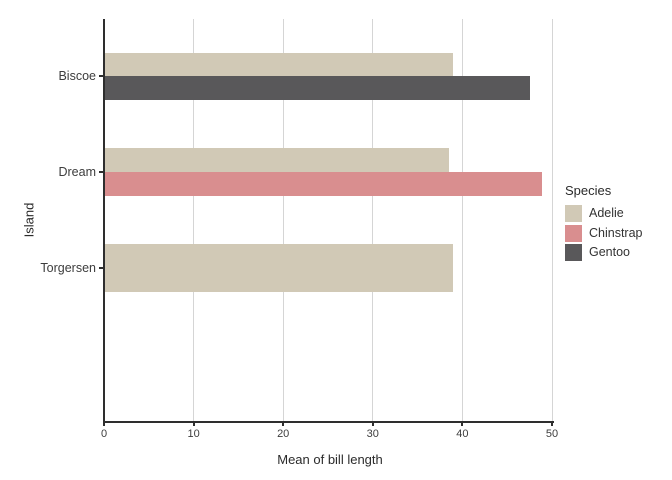 The height and width of the screenshot is (480, 672). Describe the element at coordinates (610, 252) in the screenshot. I see `legend-label-gentoo: Gentoo` at that location.